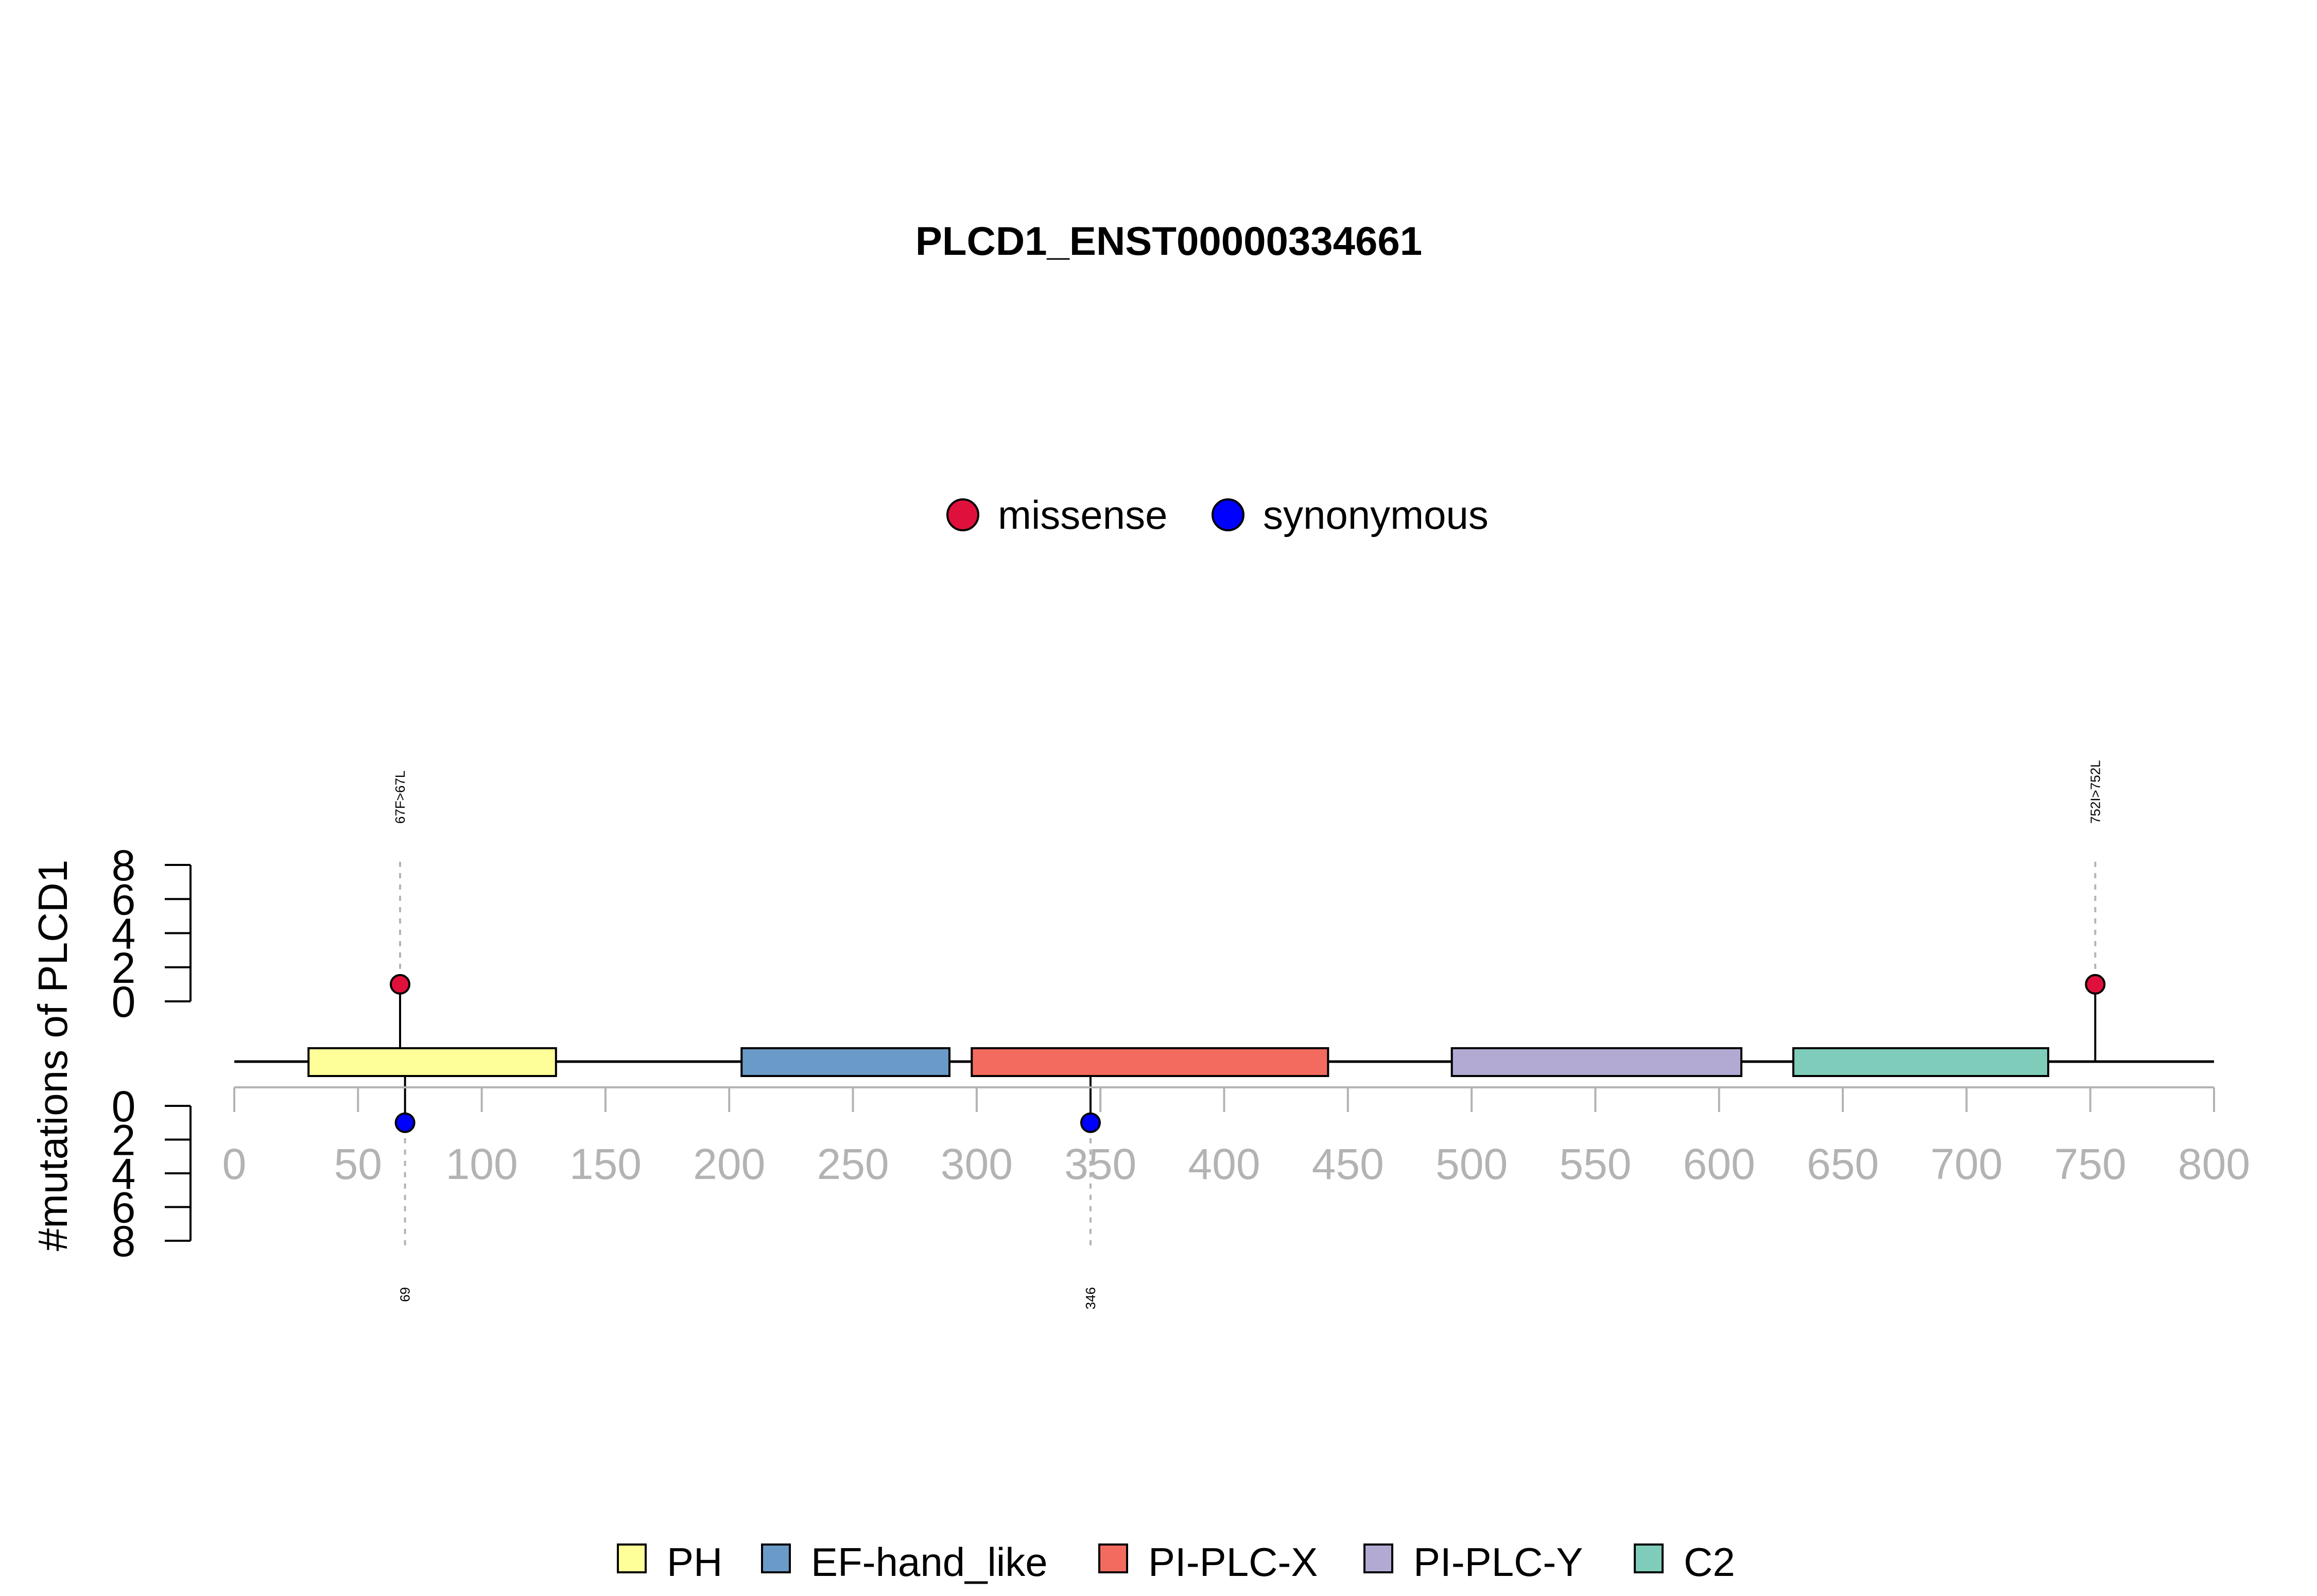  Describe the element at coordinates (605, 1164) in the screenshot. I see `x-tick-label-150: 150` at that location.